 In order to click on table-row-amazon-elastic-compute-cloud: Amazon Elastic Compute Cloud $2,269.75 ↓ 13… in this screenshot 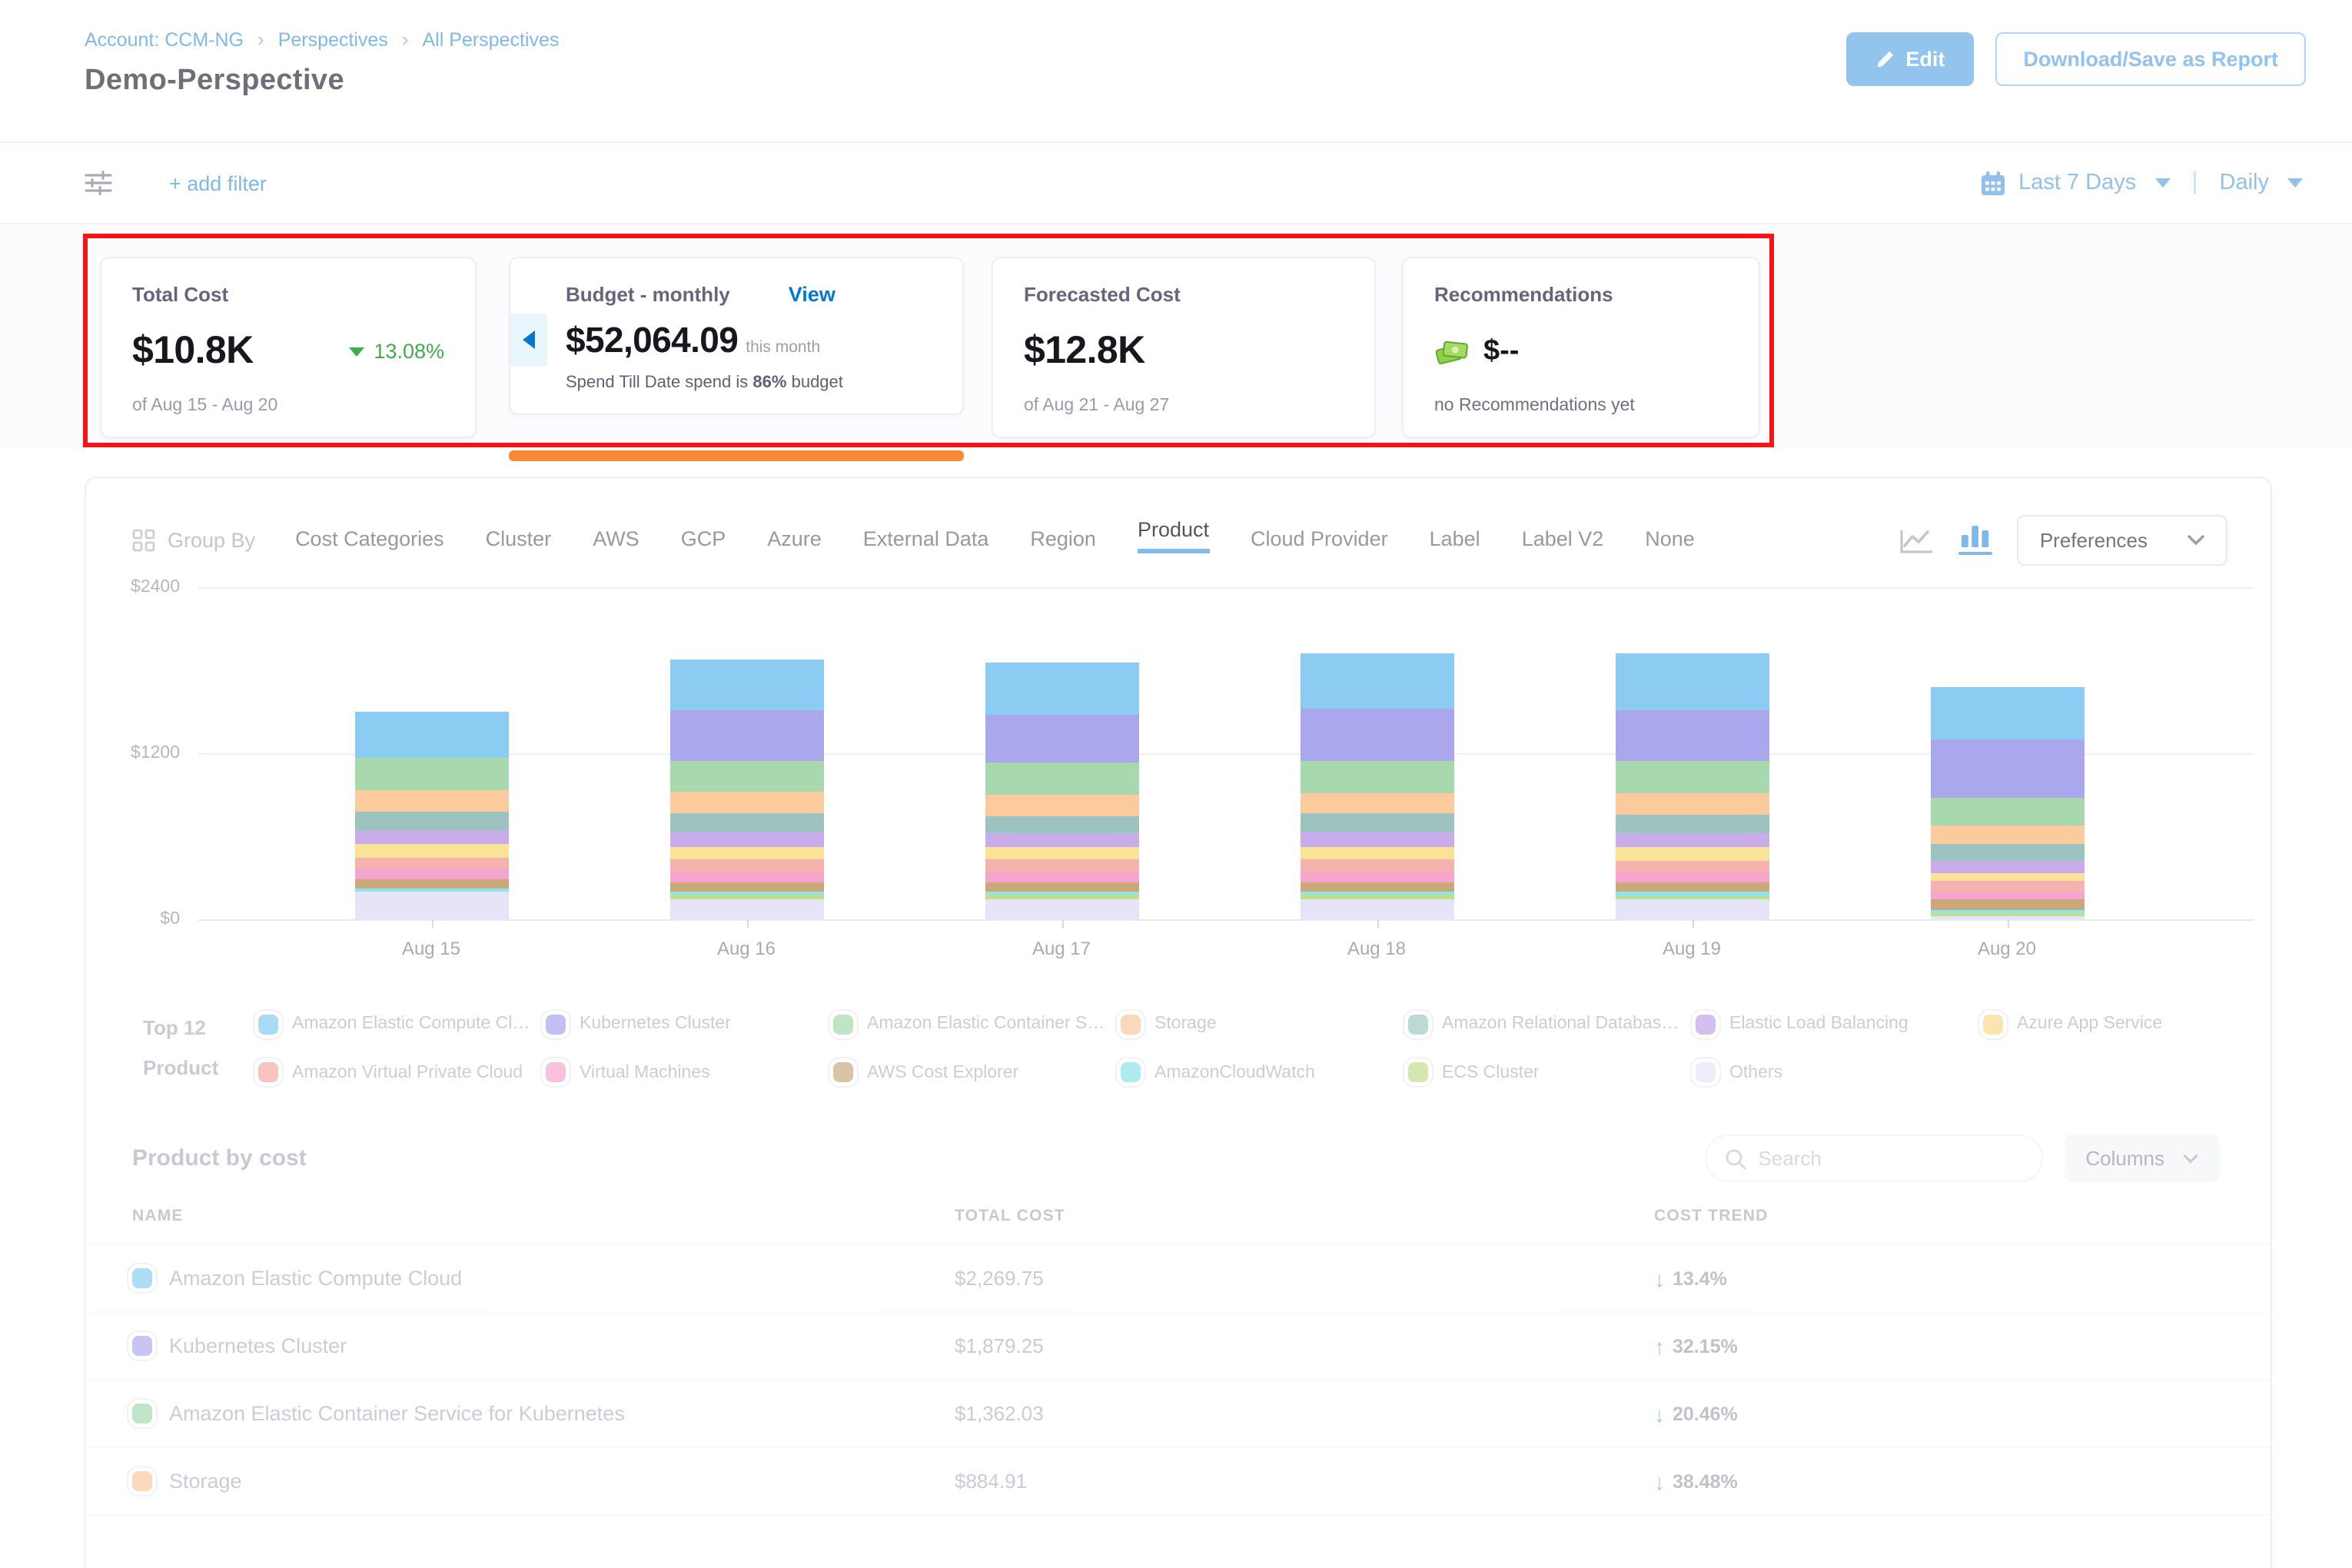, I will do `click(1178, 1279)`.